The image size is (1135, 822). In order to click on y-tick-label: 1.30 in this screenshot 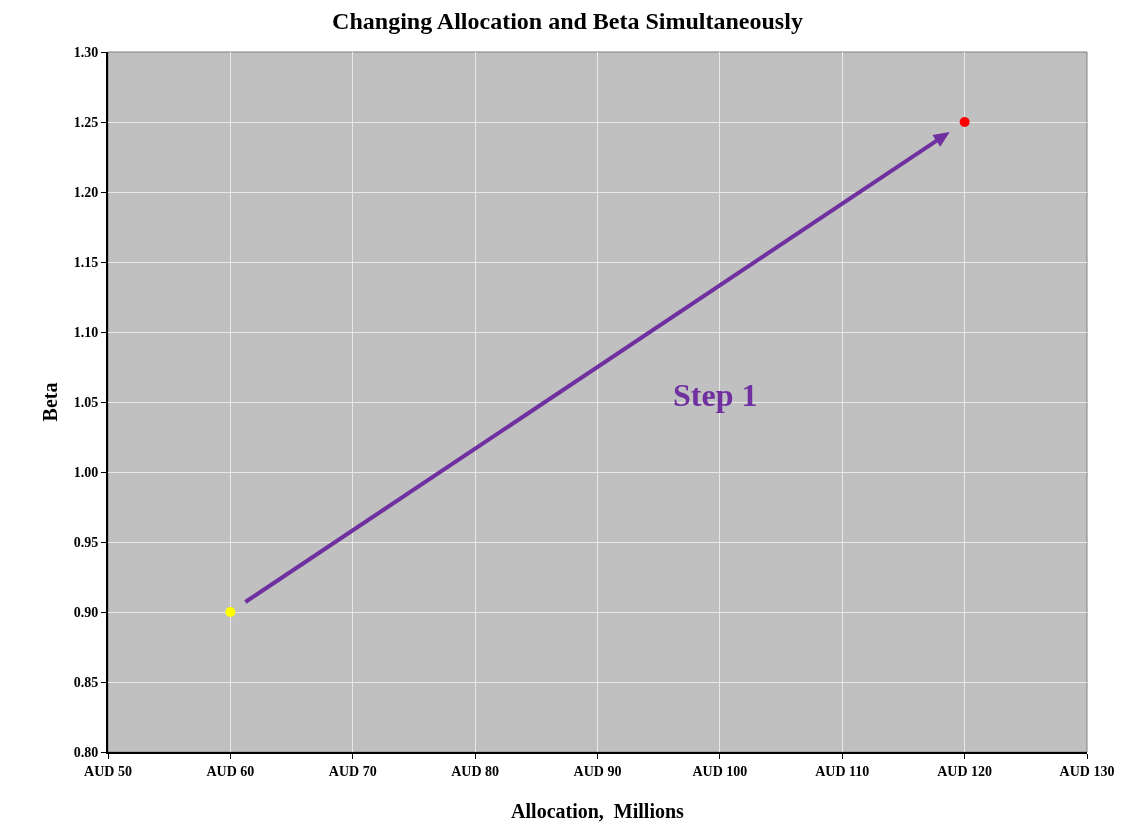, I will do `click(86, 52)`.